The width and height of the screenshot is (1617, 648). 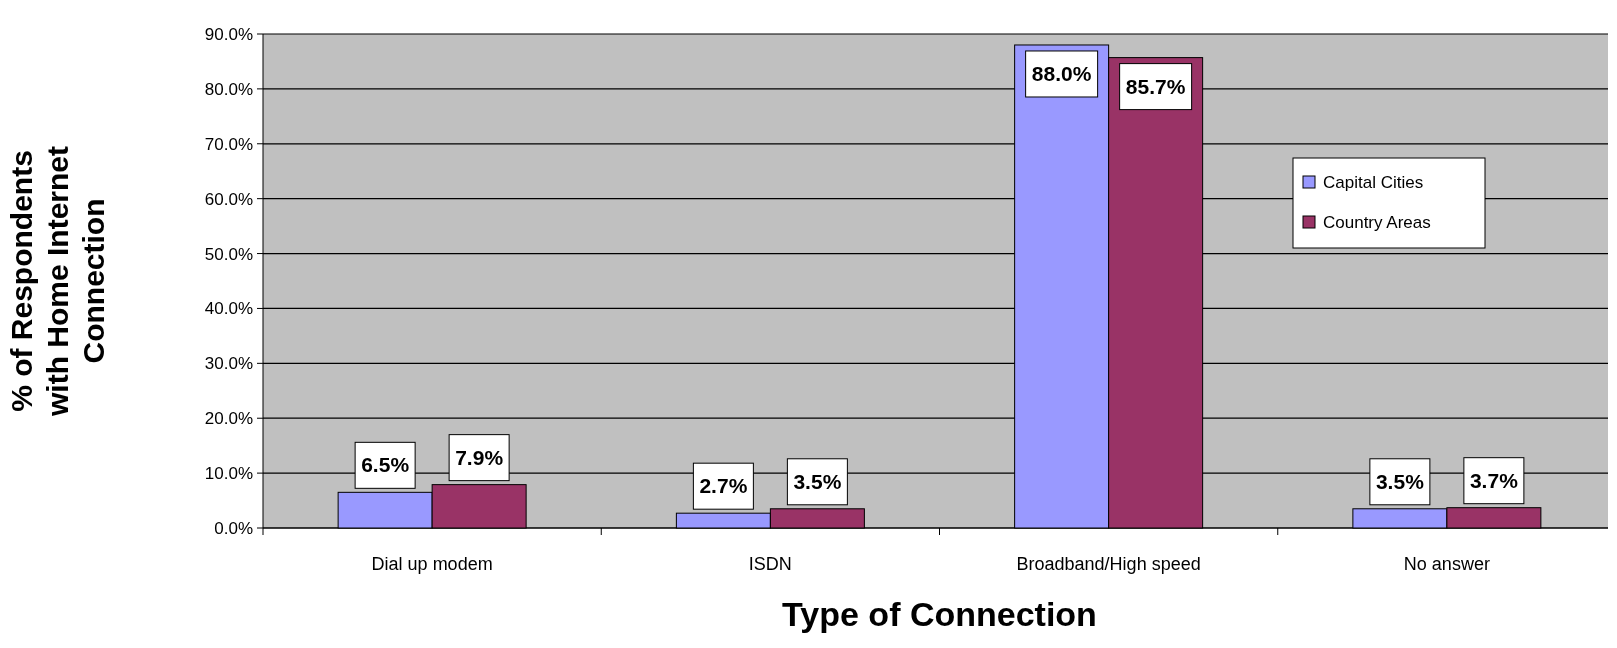 I want to click on legend-label: Capital Cities, so click(x=1373, y=182).